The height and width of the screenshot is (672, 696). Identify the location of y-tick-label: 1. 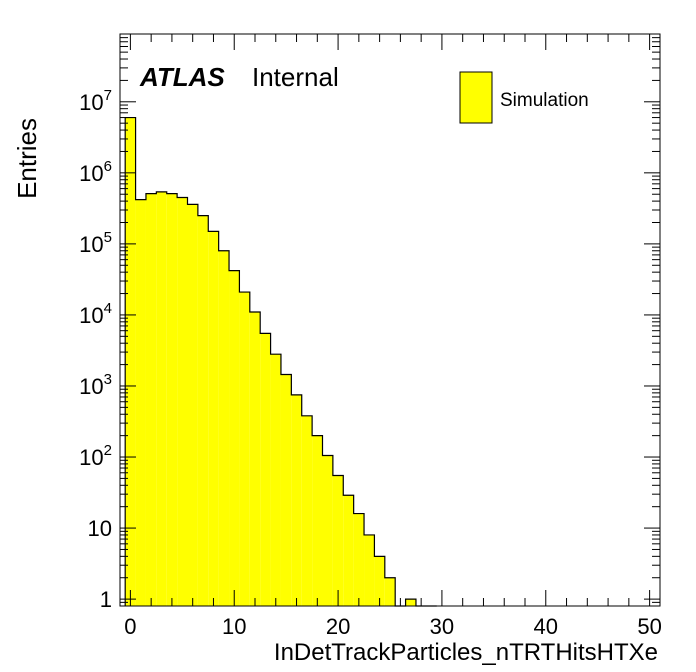
(106, 599).